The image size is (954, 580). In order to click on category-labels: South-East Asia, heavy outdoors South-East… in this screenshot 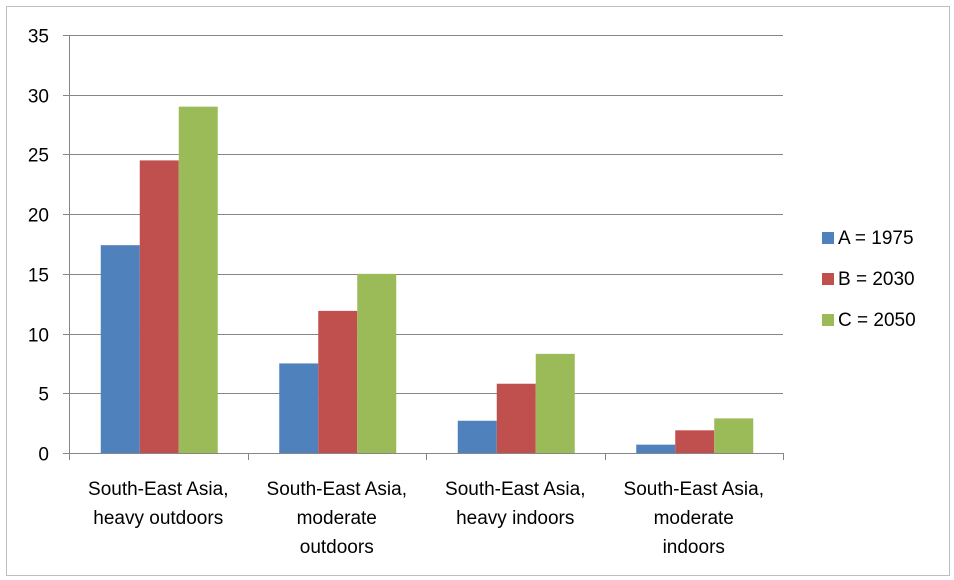, I will do `click(426, 518)`.